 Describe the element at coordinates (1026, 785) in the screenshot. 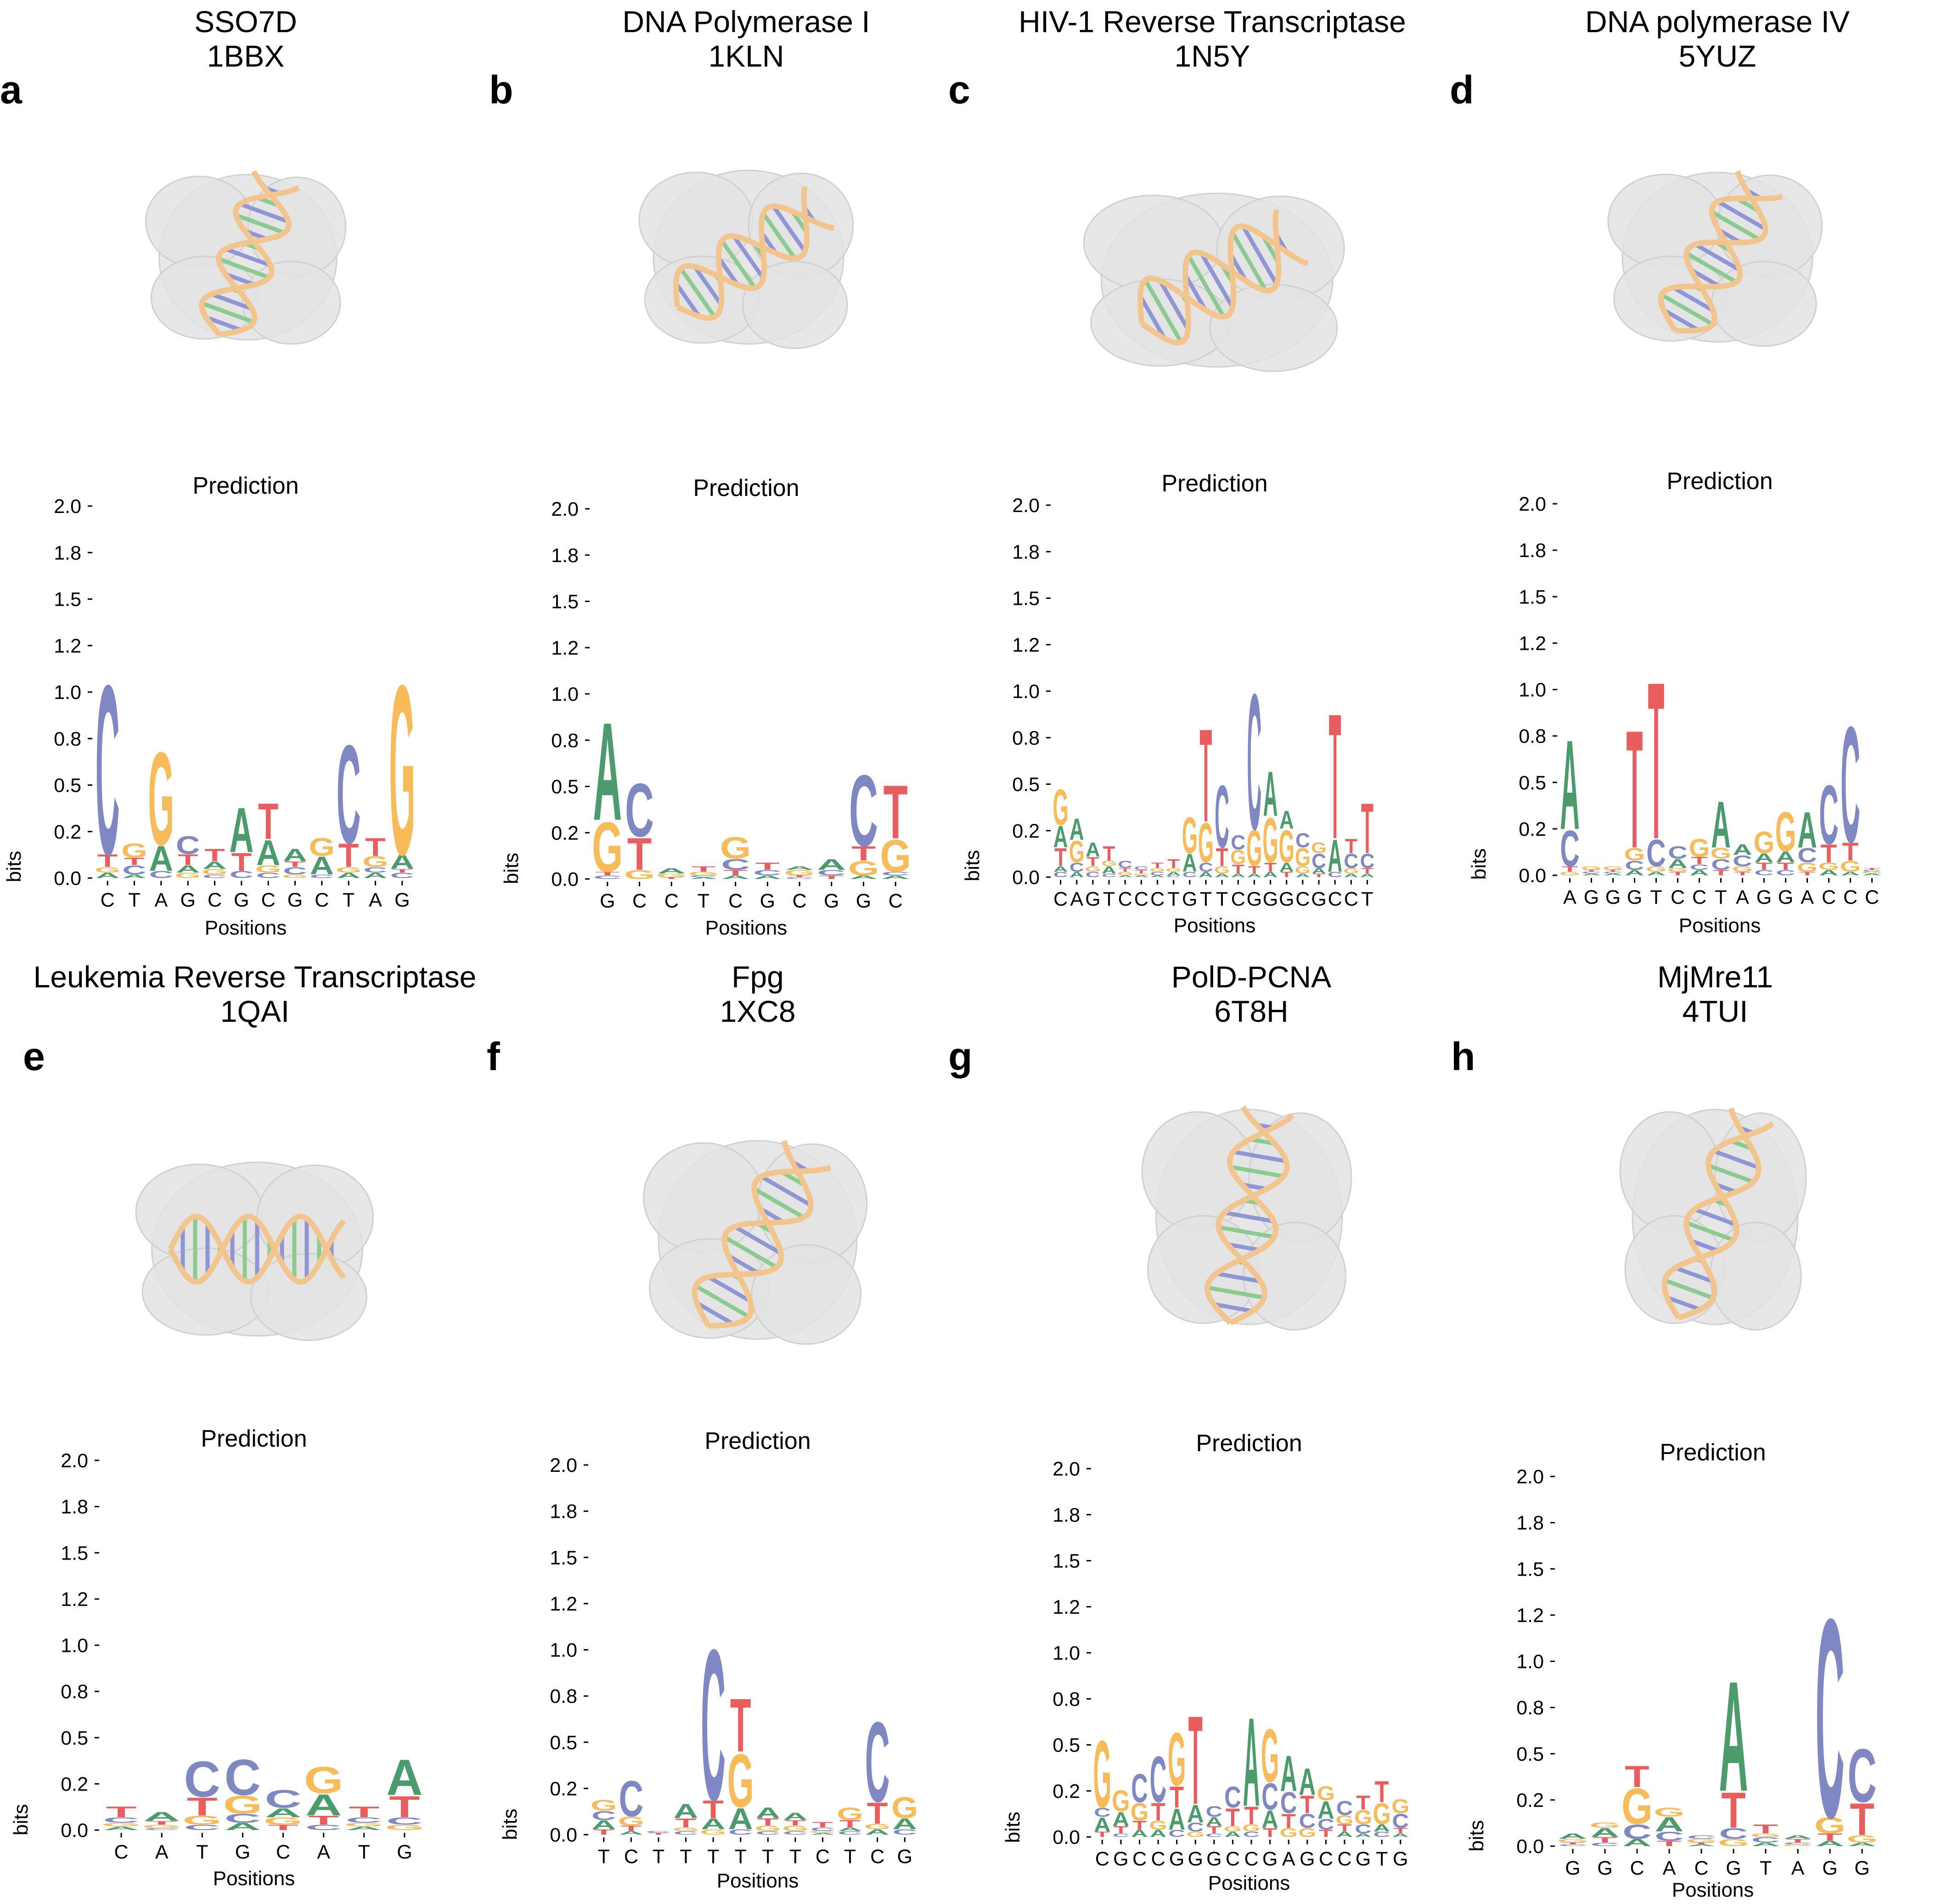

I see `y-tick-label: 0.5` at that location.